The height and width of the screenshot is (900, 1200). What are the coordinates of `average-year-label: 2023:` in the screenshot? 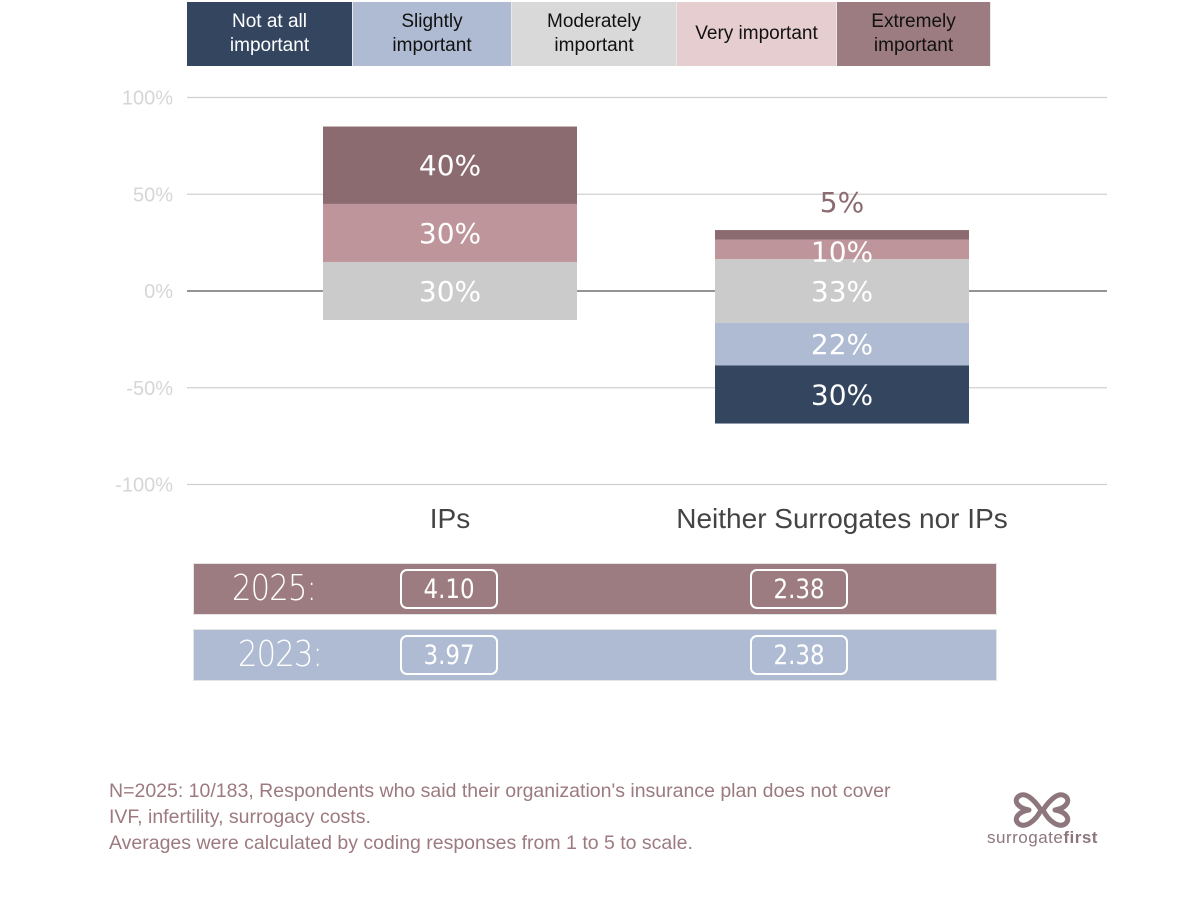 It's located at (280, 654).